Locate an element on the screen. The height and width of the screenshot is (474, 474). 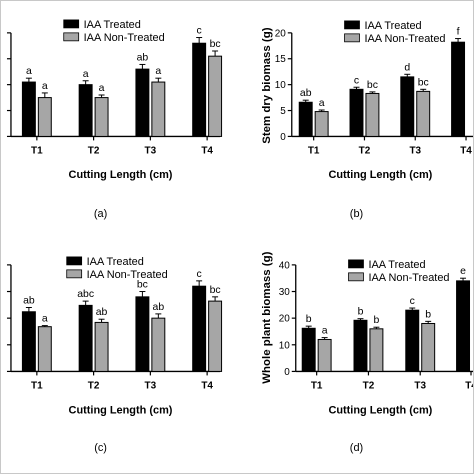
y-tick-label: 30 is located at coordinates (285, 292).